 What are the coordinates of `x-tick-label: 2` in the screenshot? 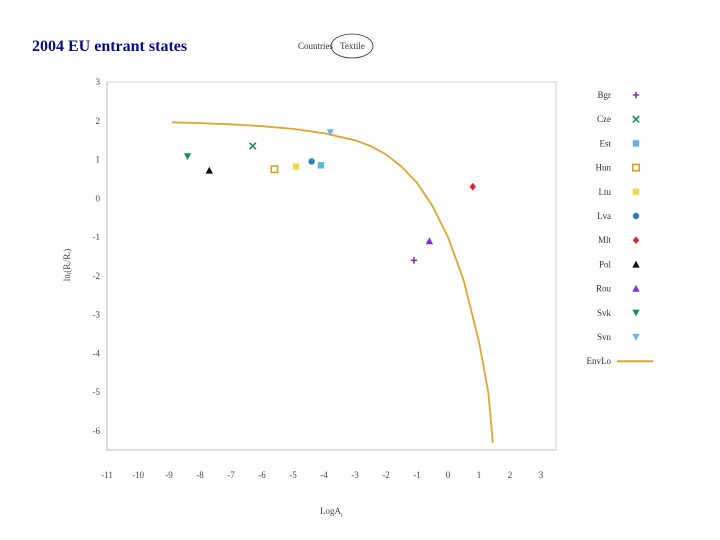 It's located at (510, 475).